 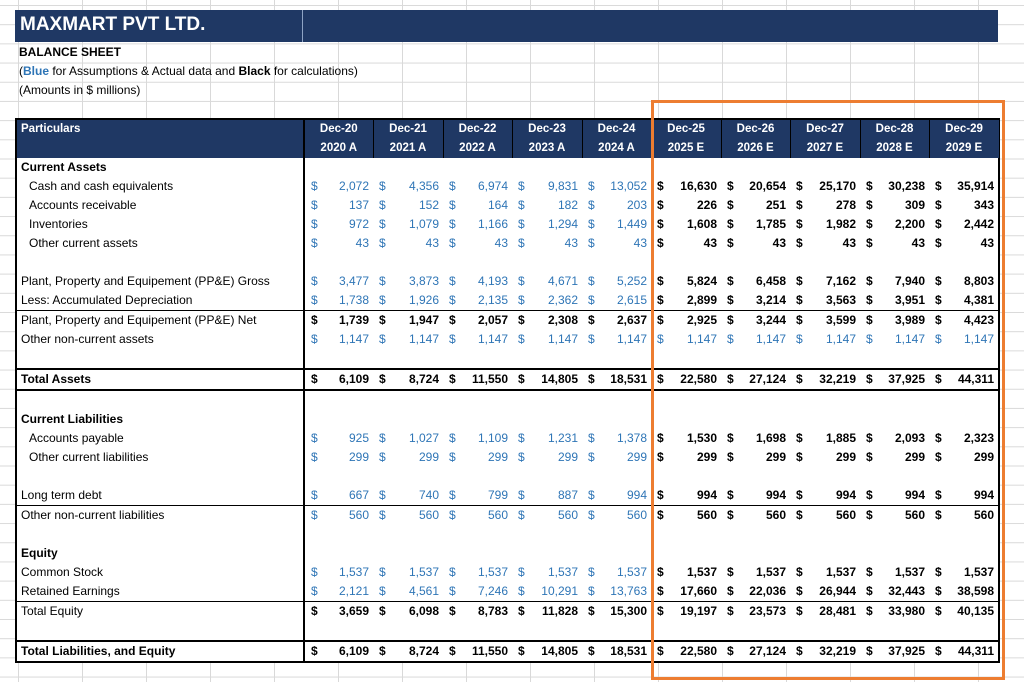 What do you see at coordinates (686, 611) in the screenshot?
I see `value-cell: $19,197` at bounding box center [686, 611].